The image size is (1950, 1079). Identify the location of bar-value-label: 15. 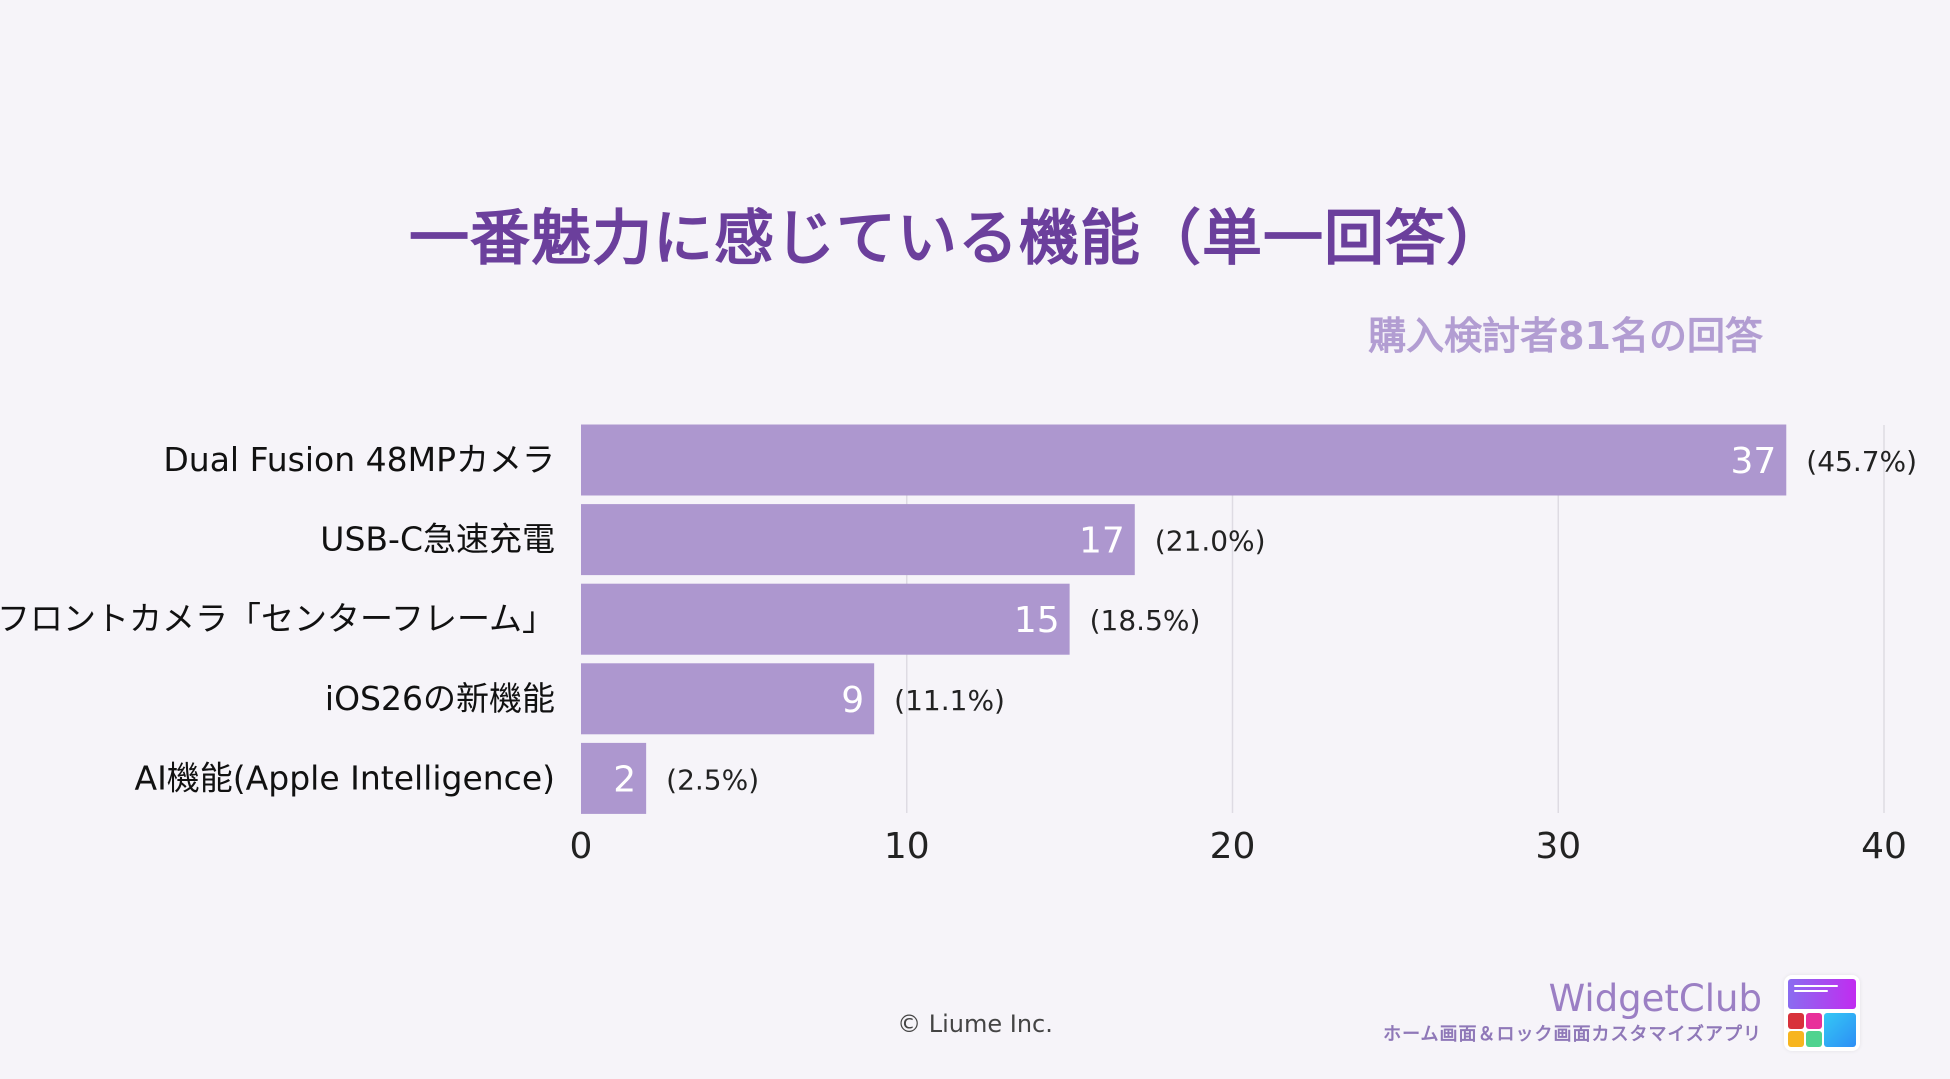
(1037, 620).